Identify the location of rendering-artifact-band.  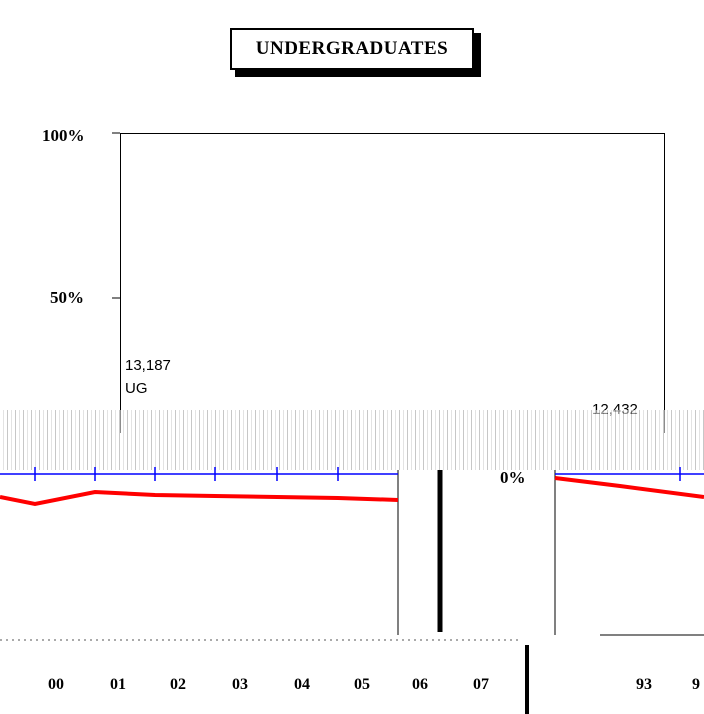
(352, 440).